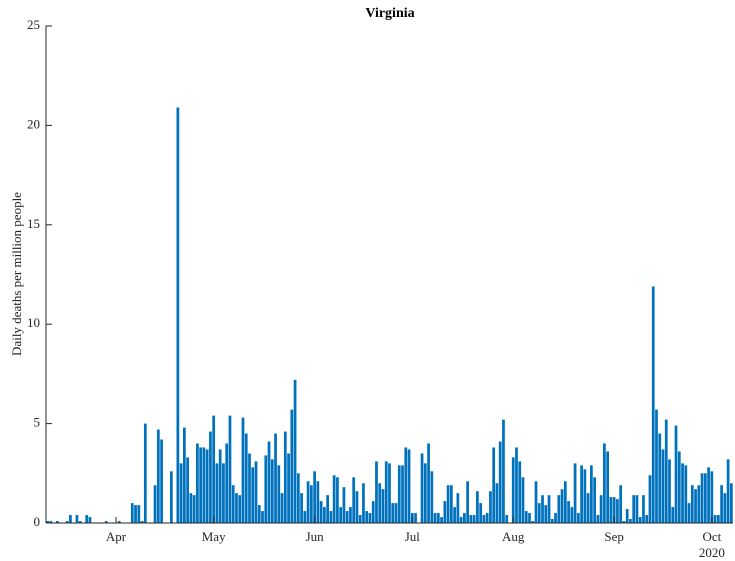 The height and width of the screenshot is (561, 735). What do you see at coordinates (37, 521) in the screenshot?
I see `y-tick-label: 0` at bounding box center [37, 521].